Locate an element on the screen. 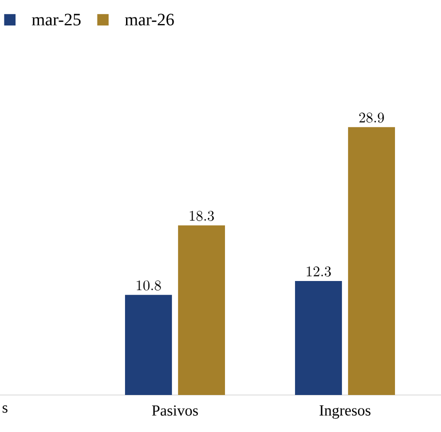 The image size is (441, 432). data-label: 28.9 is located at coordinates (371, 117).